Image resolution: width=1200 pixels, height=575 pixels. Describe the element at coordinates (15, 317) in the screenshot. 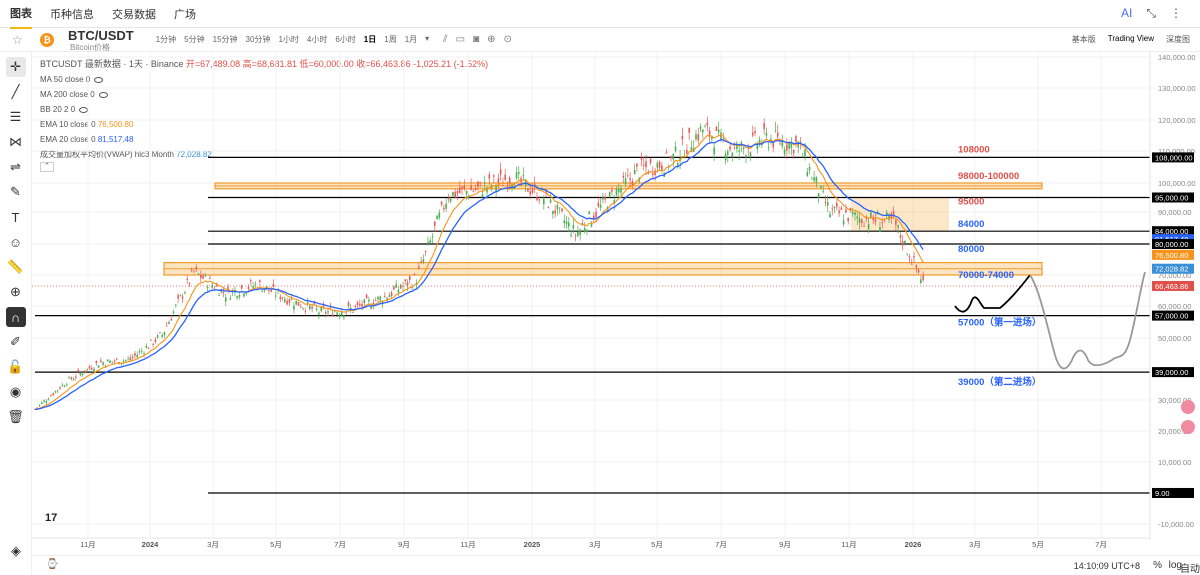

I see `magnet-icon: ∩` at that location.